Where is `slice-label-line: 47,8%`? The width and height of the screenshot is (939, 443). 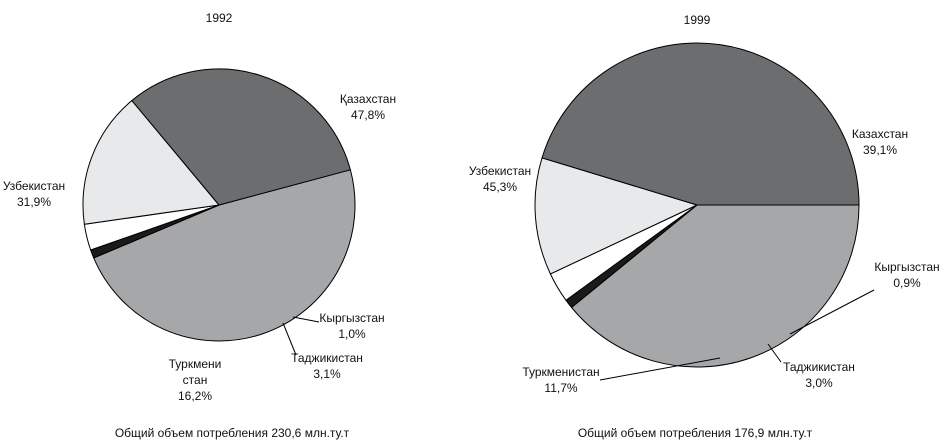 slice-label-line: 47,8% is located at coordinates (368, 115).